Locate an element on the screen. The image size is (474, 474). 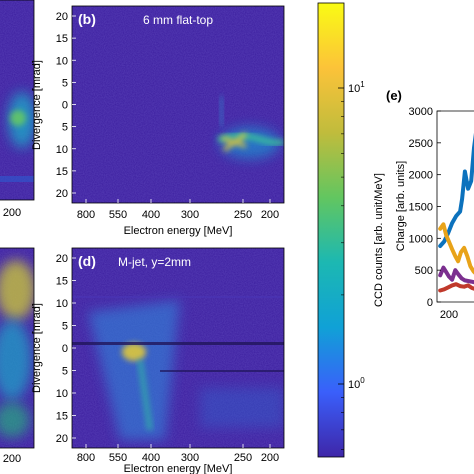
e-y-tick-label: 1500 is located at coordinates (421, 208).